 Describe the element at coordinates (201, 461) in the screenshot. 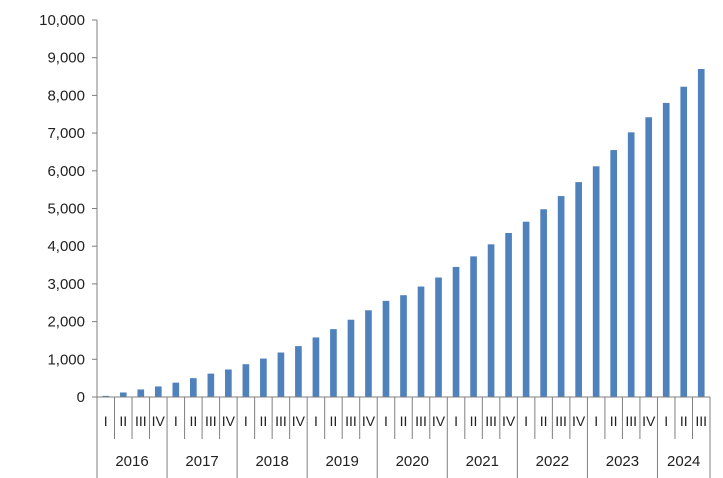

I see `year-label: 2017` at that location.